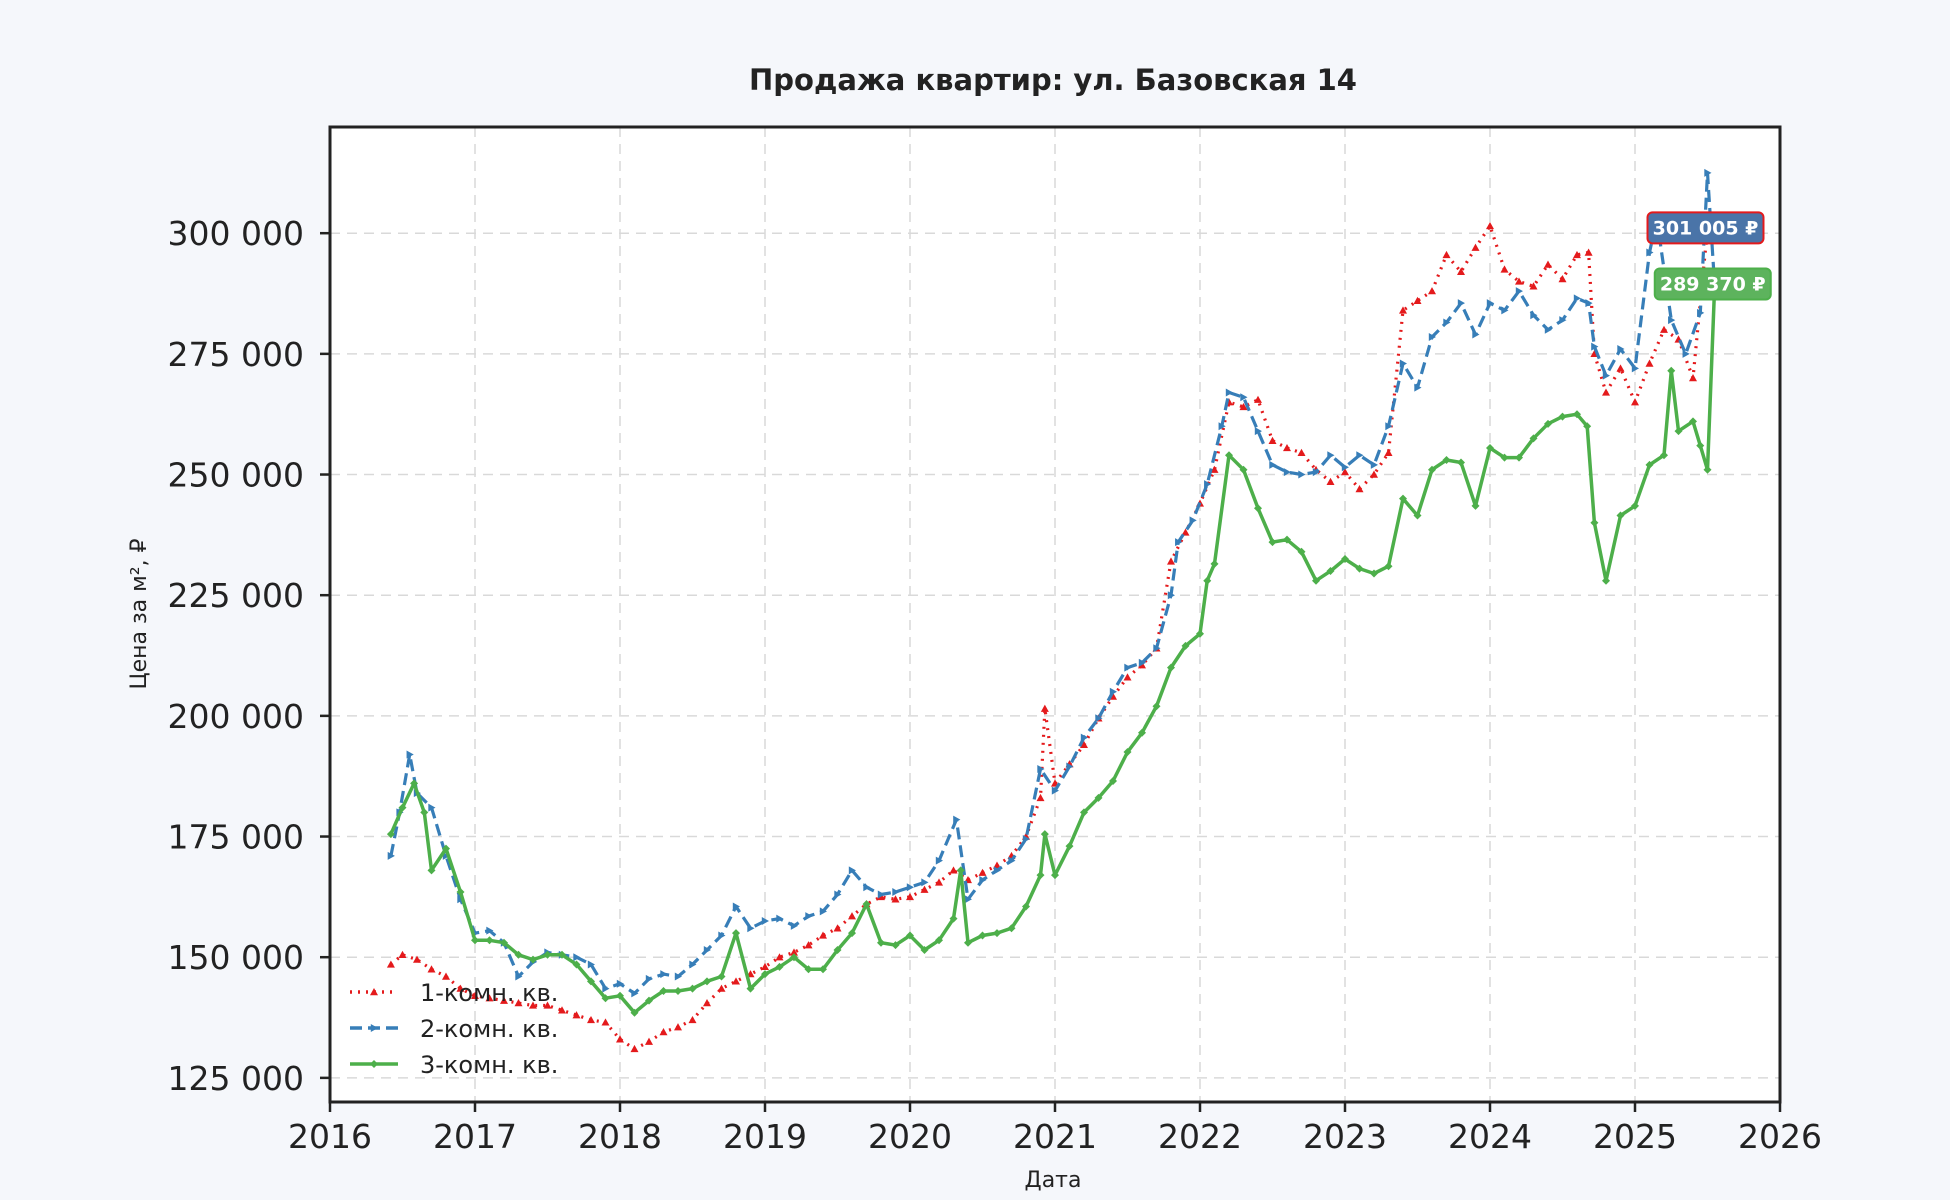 The image size is (1950, 1200). Describe the element at coordinates (236, 354) in the screenshot. I see `y-tick-label: 275 000` at that location.